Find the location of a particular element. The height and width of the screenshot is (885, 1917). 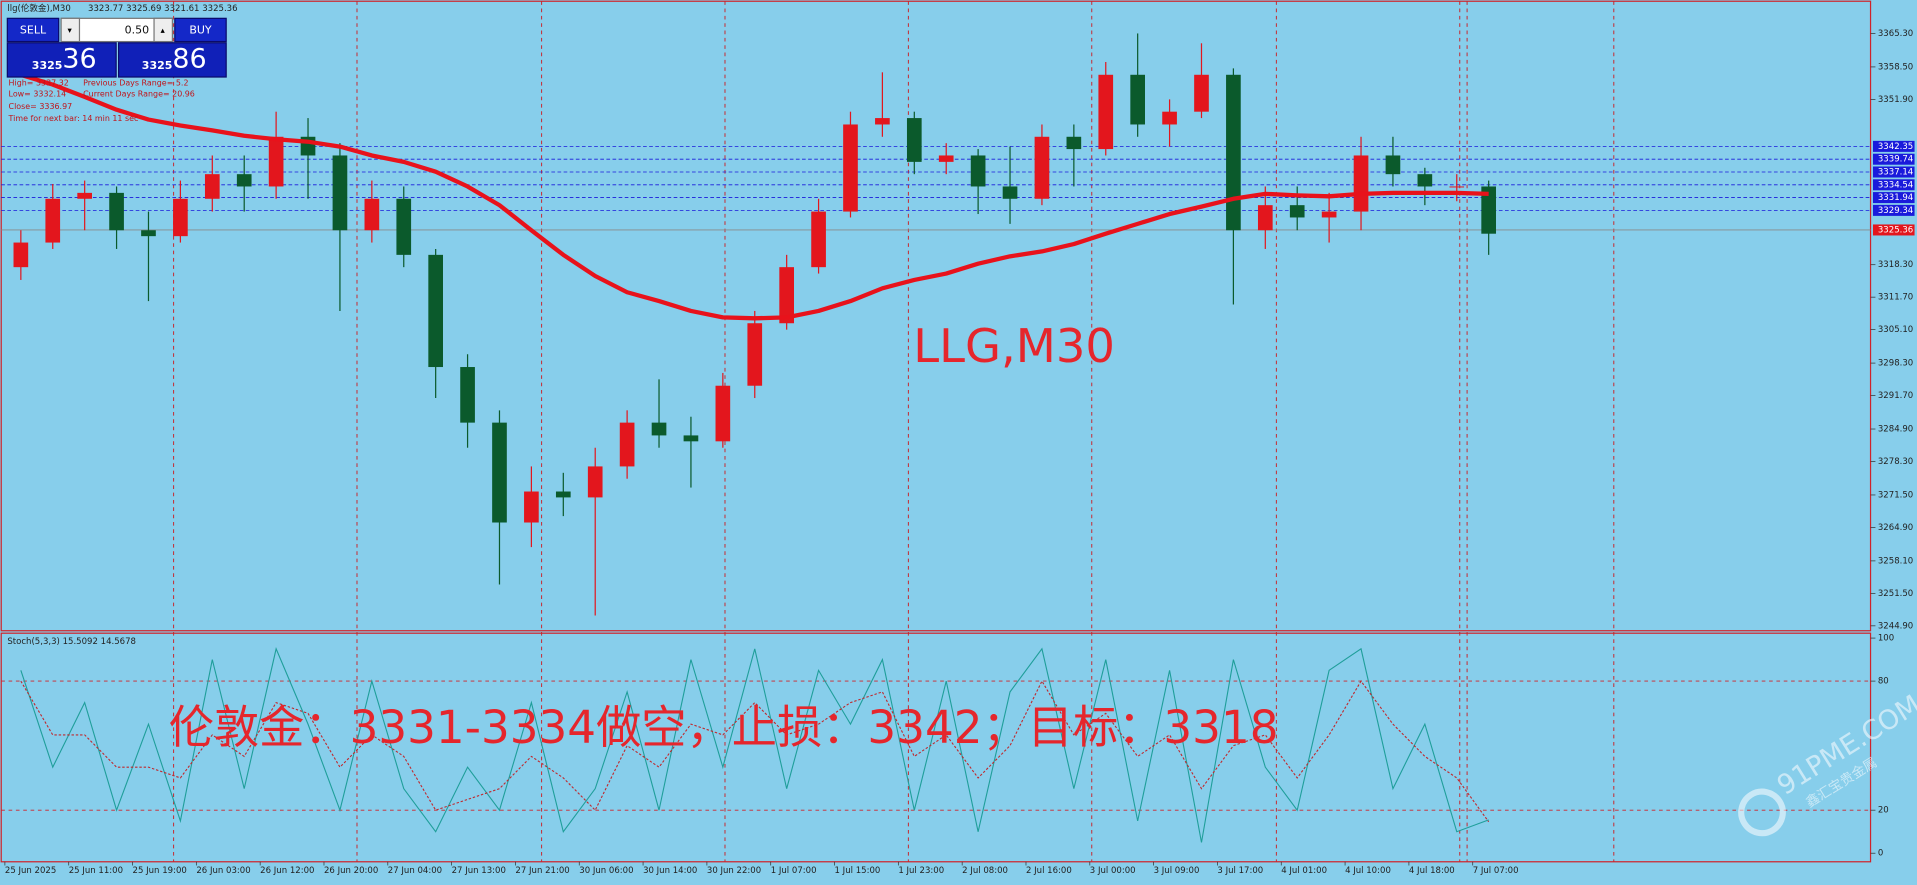

level-tag-label: 3342.35 is located at coordinates (1895, 147).